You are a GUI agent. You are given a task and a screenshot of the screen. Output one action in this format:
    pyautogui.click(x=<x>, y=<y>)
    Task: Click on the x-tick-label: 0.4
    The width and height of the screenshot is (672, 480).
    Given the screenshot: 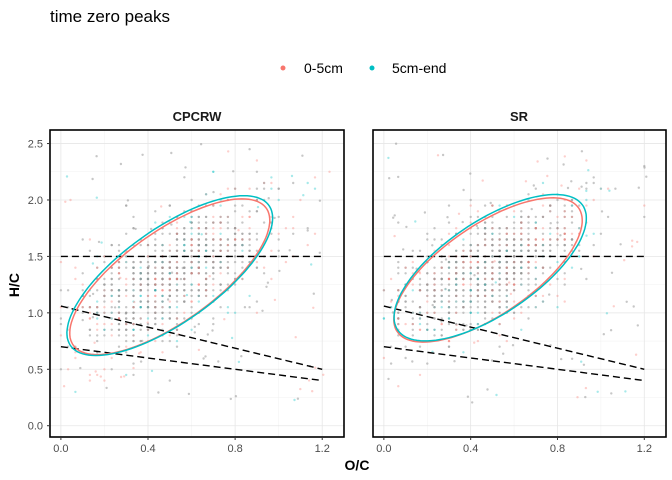 What is the action you would take?
    pyautogui.click(x=147, y=449)
    